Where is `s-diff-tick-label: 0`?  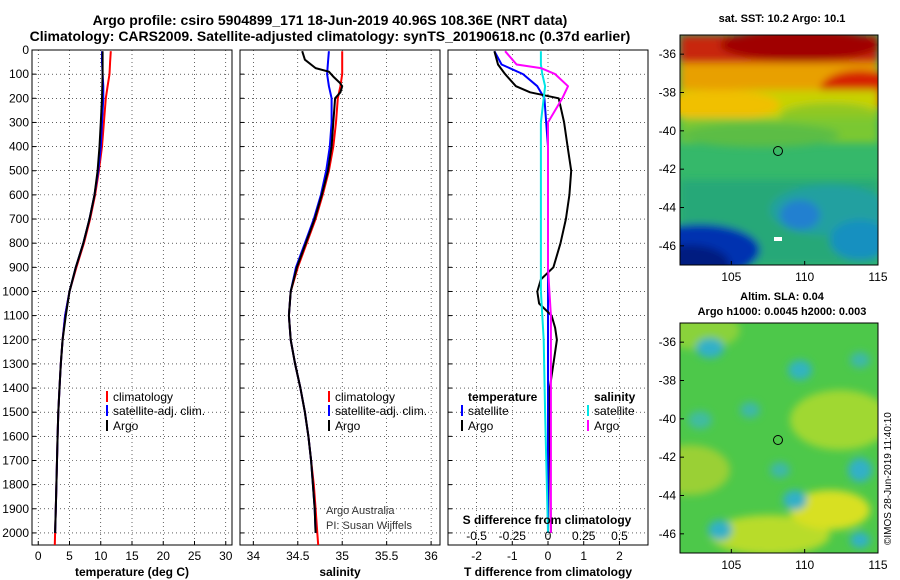 s-diff-tick-label: 0 is located at coordinates (548, 536).